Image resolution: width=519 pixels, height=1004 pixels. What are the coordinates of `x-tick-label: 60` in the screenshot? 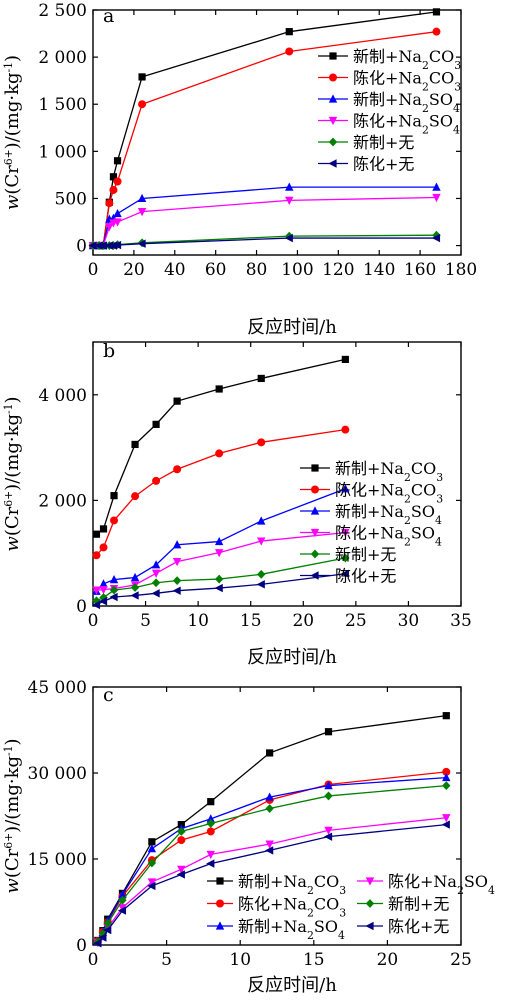 It's located at (216, 270).